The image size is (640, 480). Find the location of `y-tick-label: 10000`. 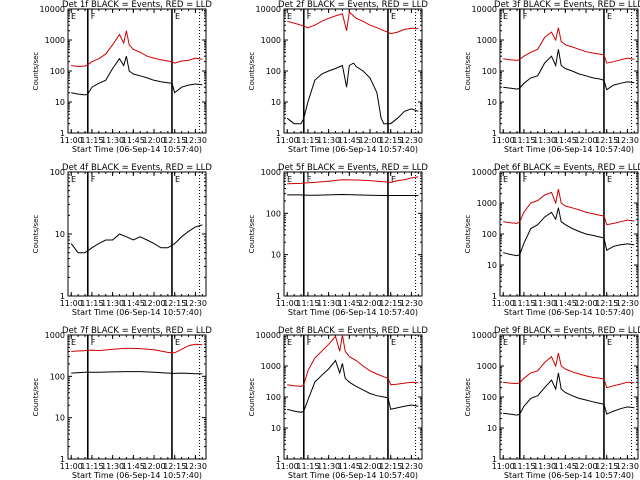

y-tick-label: 10000 is located at coordinates (484, 335).